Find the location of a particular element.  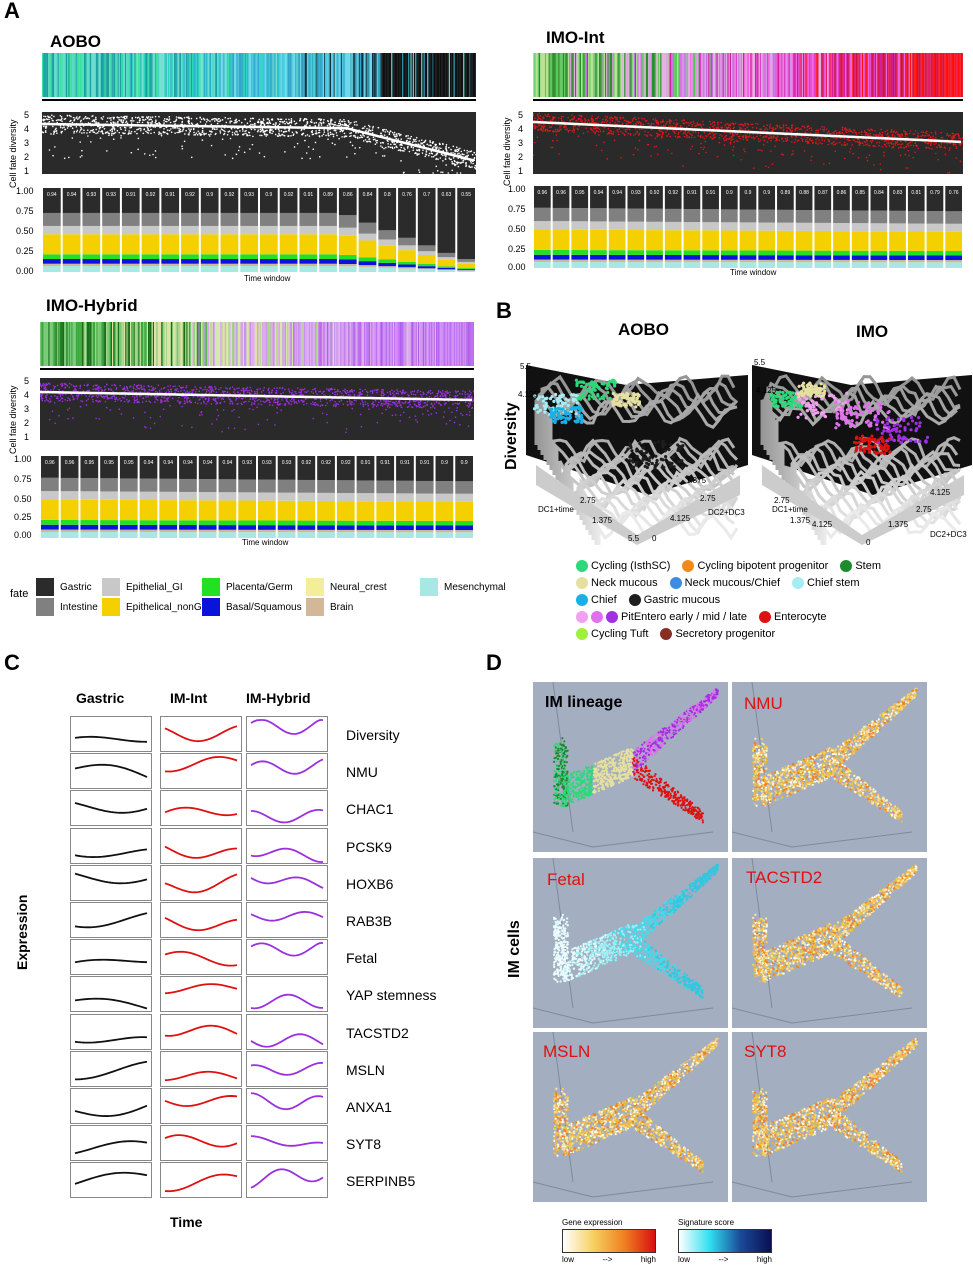

bar-segment-gastric is located at coordinates (308, 200).